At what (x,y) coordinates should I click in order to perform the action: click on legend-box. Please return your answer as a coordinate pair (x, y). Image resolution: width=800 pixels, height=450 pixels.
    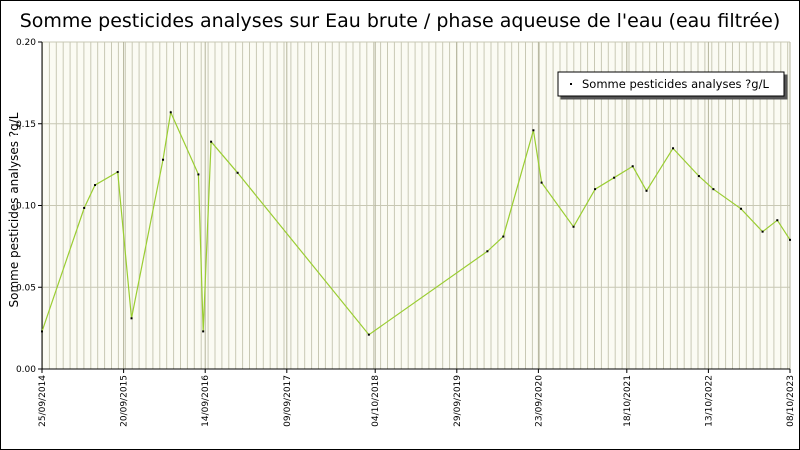
    Looking at the image, I should click on (671, 84).